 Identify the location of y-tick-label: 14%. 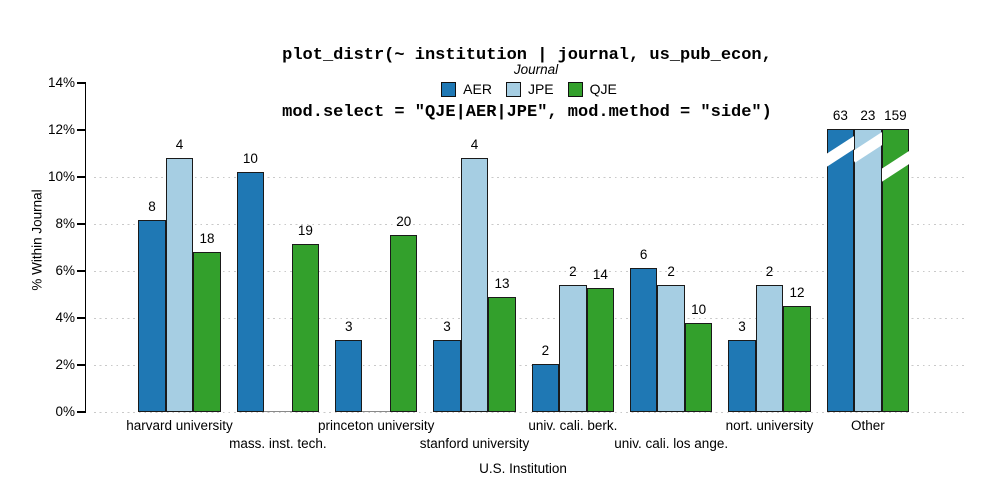
(61, 82).